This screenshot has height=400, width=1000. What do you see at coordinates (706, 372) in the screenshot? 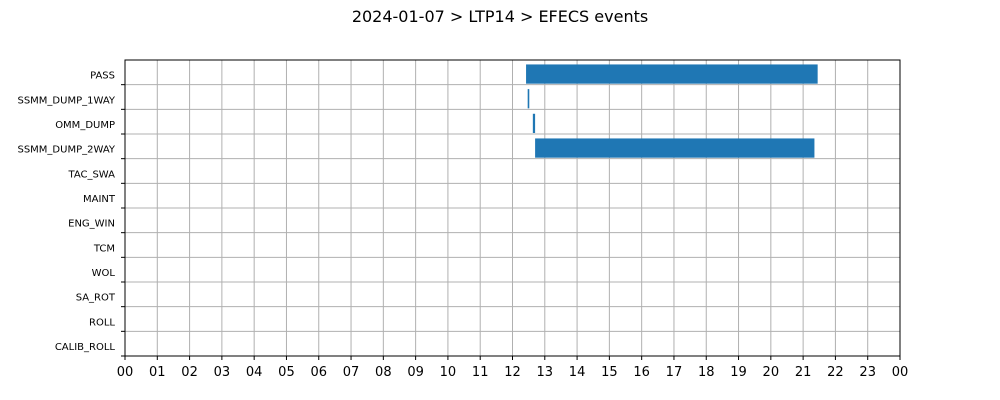
I see `x-tick-label: 18` at bounding box center [706, 372].